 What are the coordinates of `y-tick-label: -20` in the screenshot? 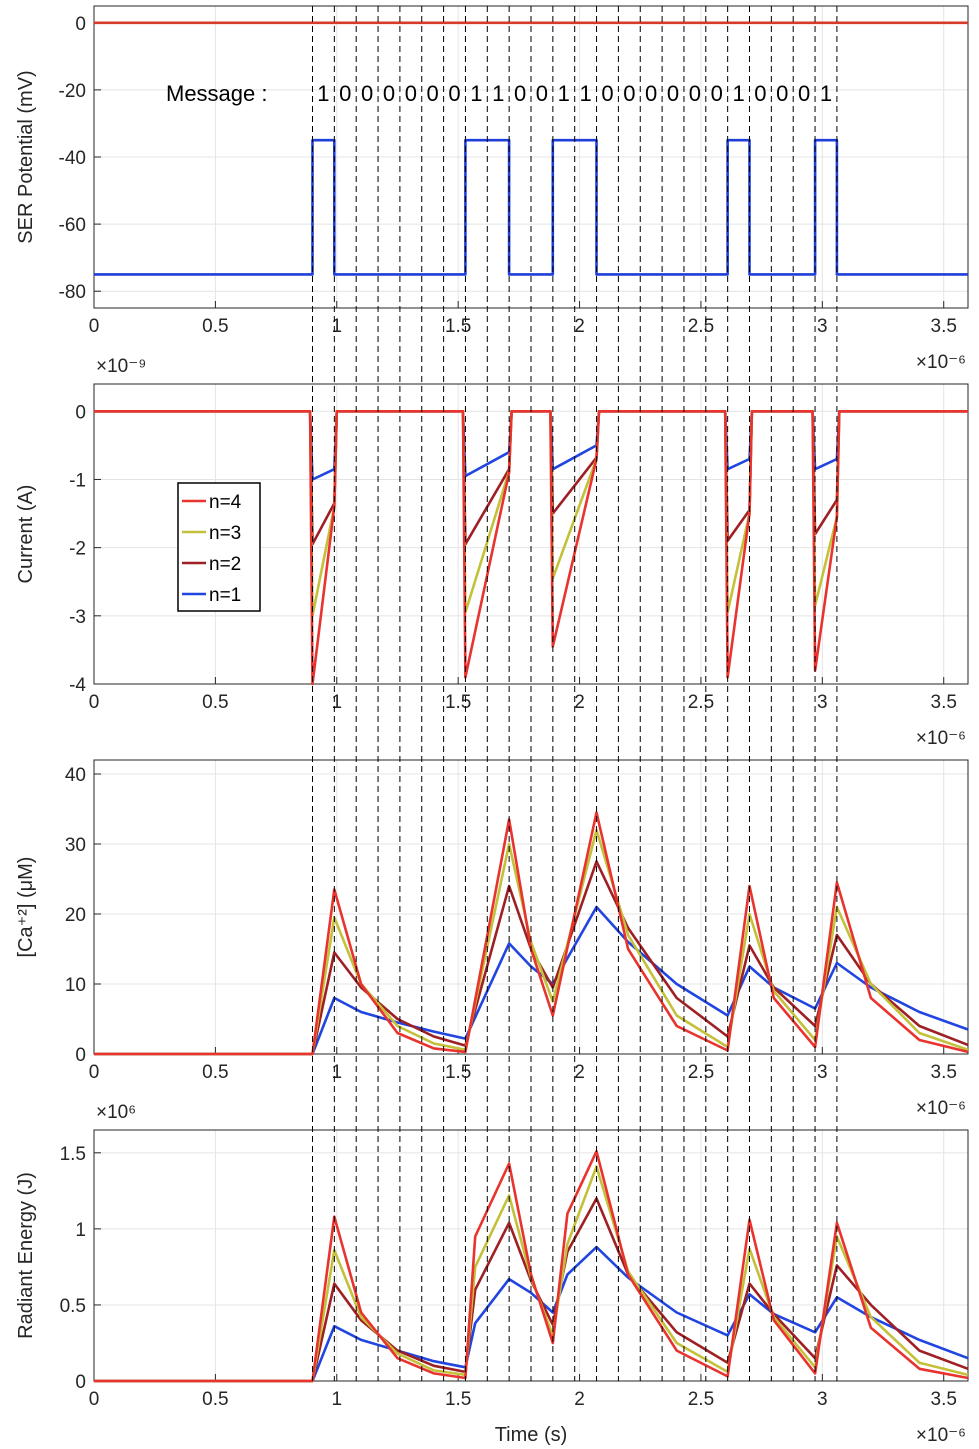 It's located at (72, 91).